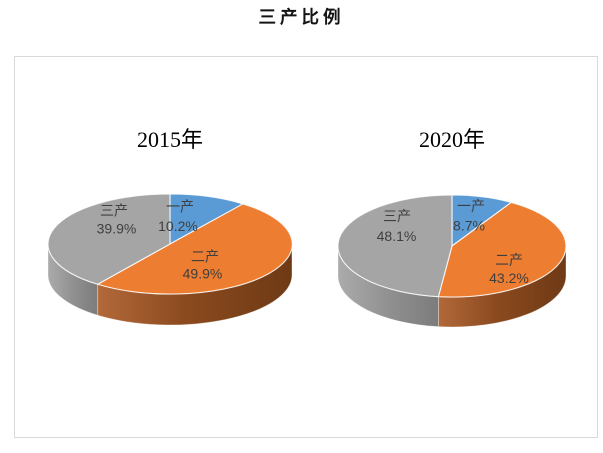  What do you see at coordinates (509, 278) in the screenshot?
I see `data-label-value: 43.2%` at bounding box center [509, 278].